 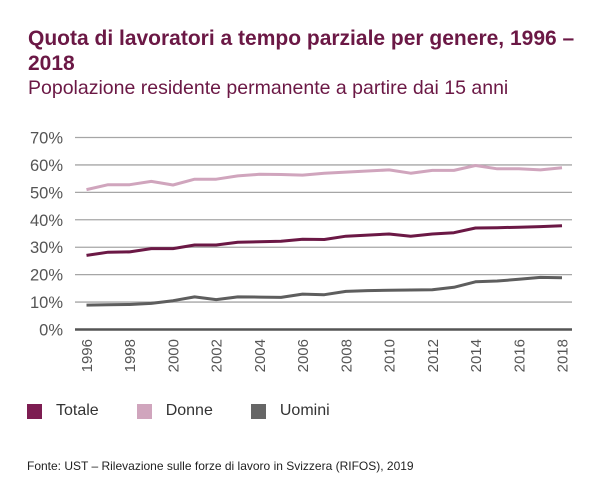 I want to click on x-tick-label: 1998, so click(x=130, y=355).